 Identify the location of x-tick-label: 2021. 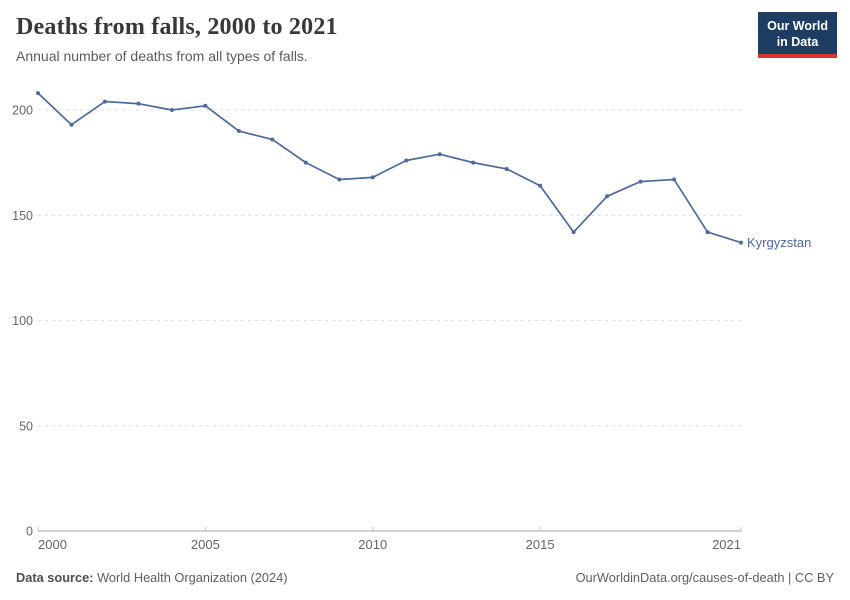
(726, 544).